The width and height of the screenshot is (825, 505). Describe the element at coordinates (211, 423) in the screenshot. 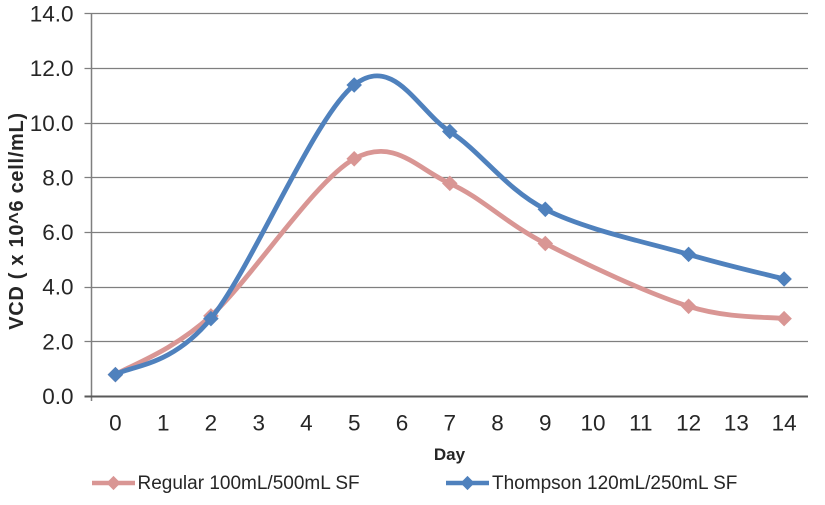

I see `svg-text: 2` at that location.